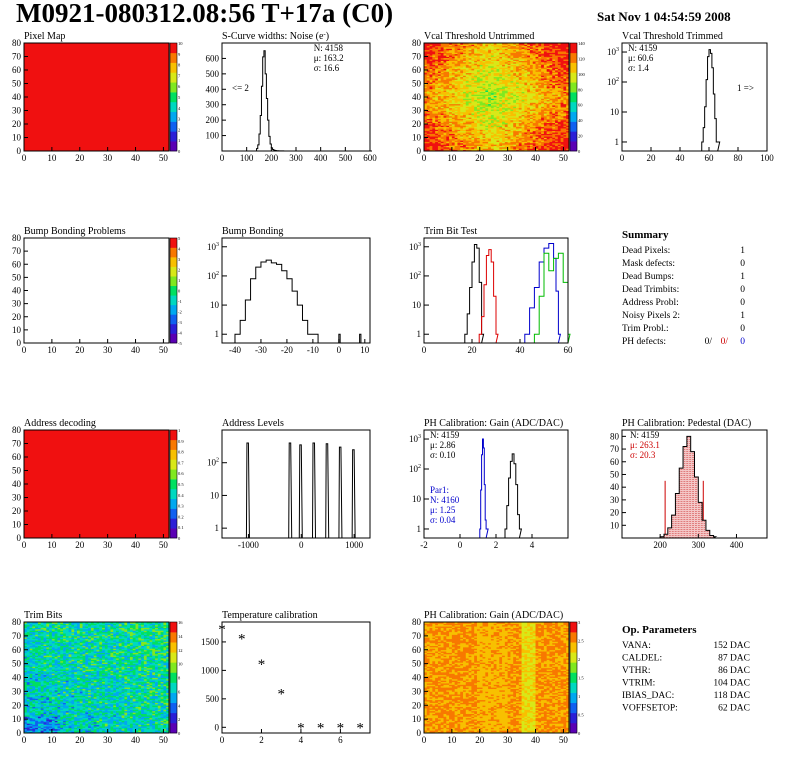  I want to click on palette-tick-label: 0, so click(179, 538).